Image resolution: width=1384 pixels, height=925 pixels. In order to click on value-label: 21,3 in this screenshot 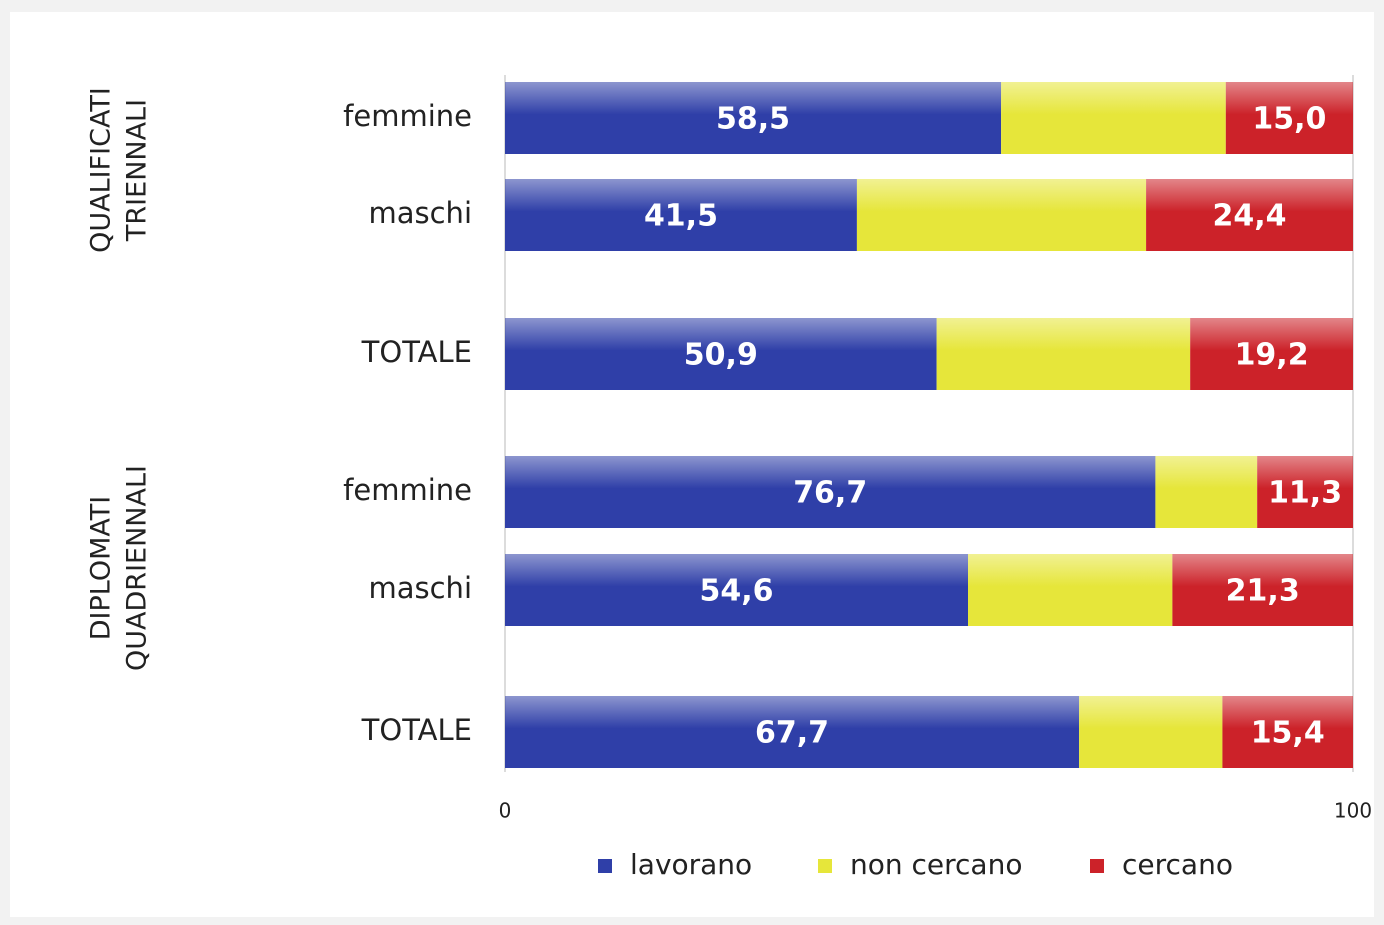, I will do `click(1263, 591)`.